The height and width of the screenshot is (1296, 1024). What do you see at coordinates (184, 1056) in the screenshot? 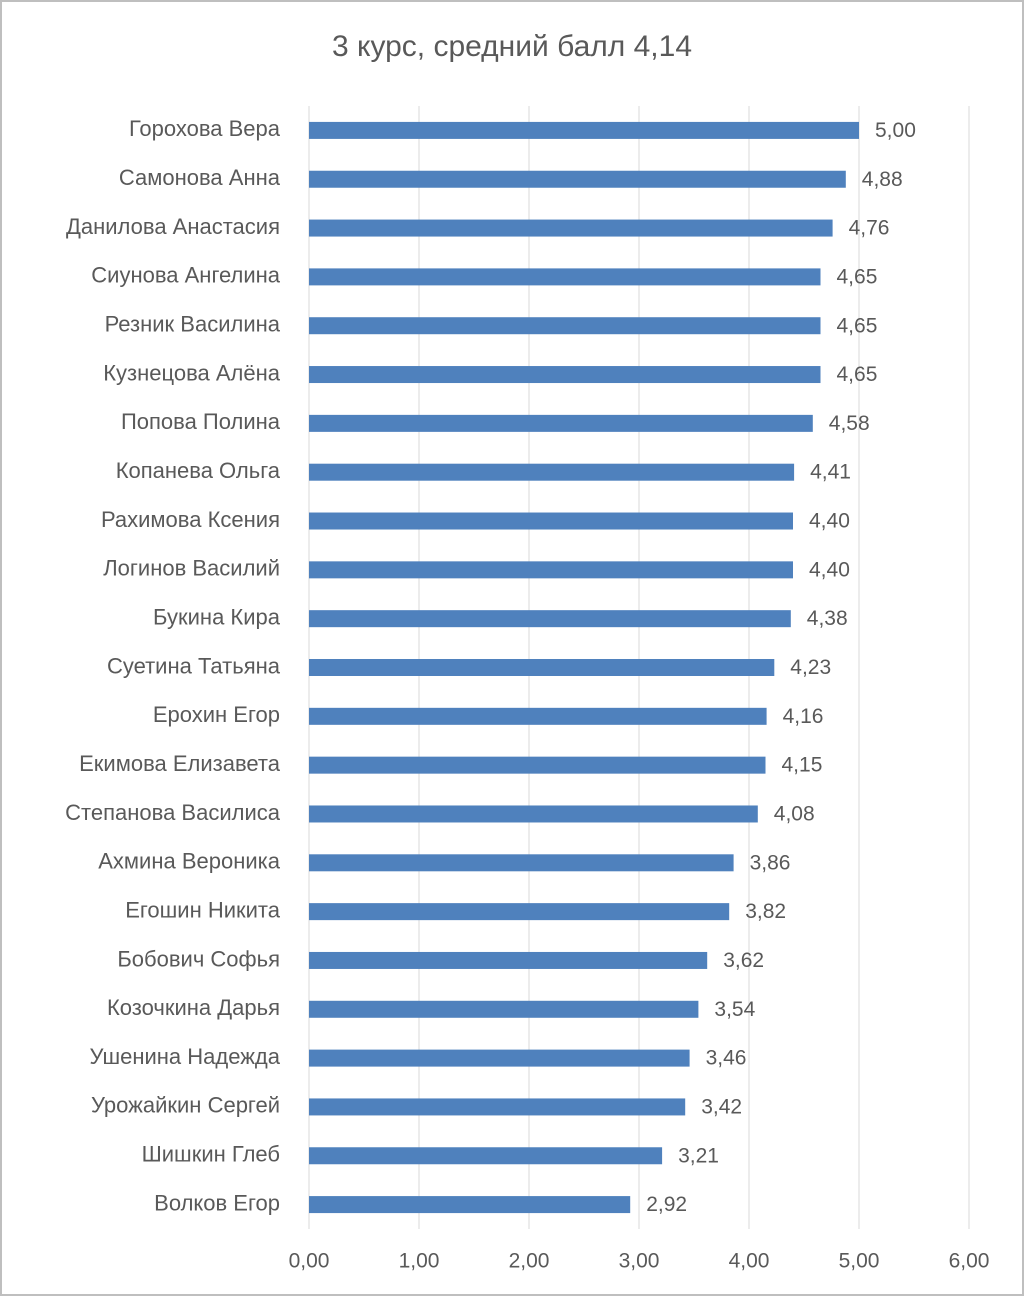
I see `y-tick-label: Ушенина Надежда` at bounding box center [184, 1056].